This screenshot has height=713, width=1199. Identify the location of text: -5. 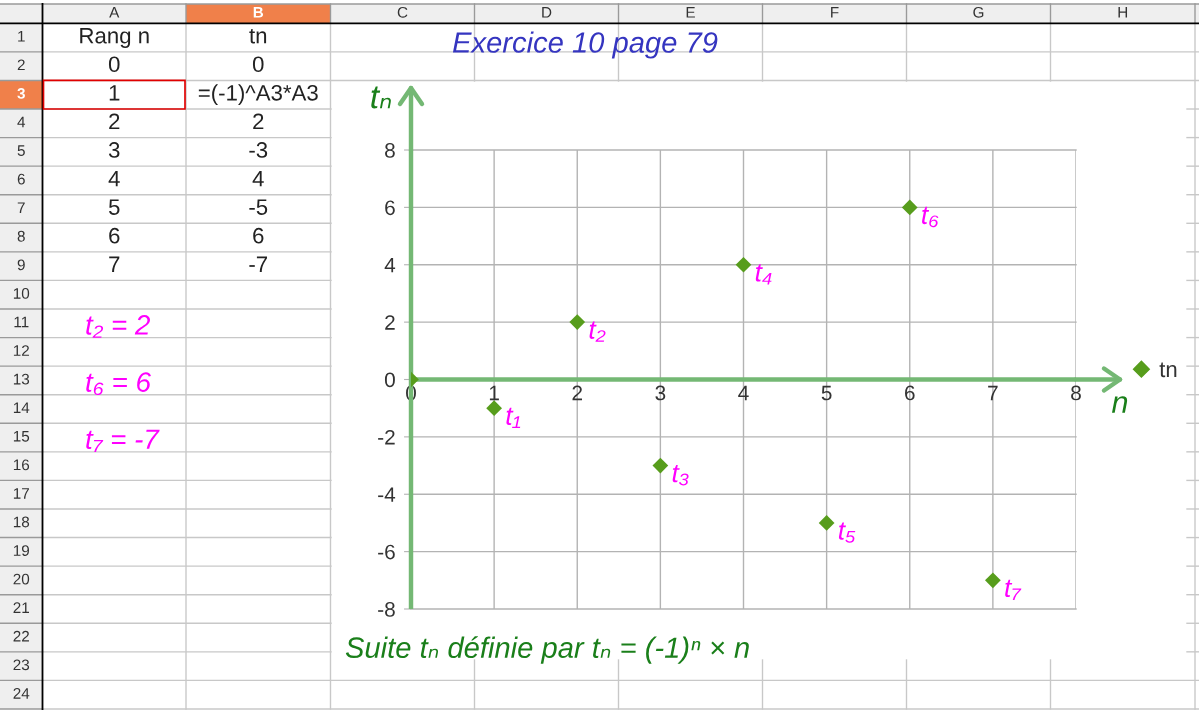
(258, 207).